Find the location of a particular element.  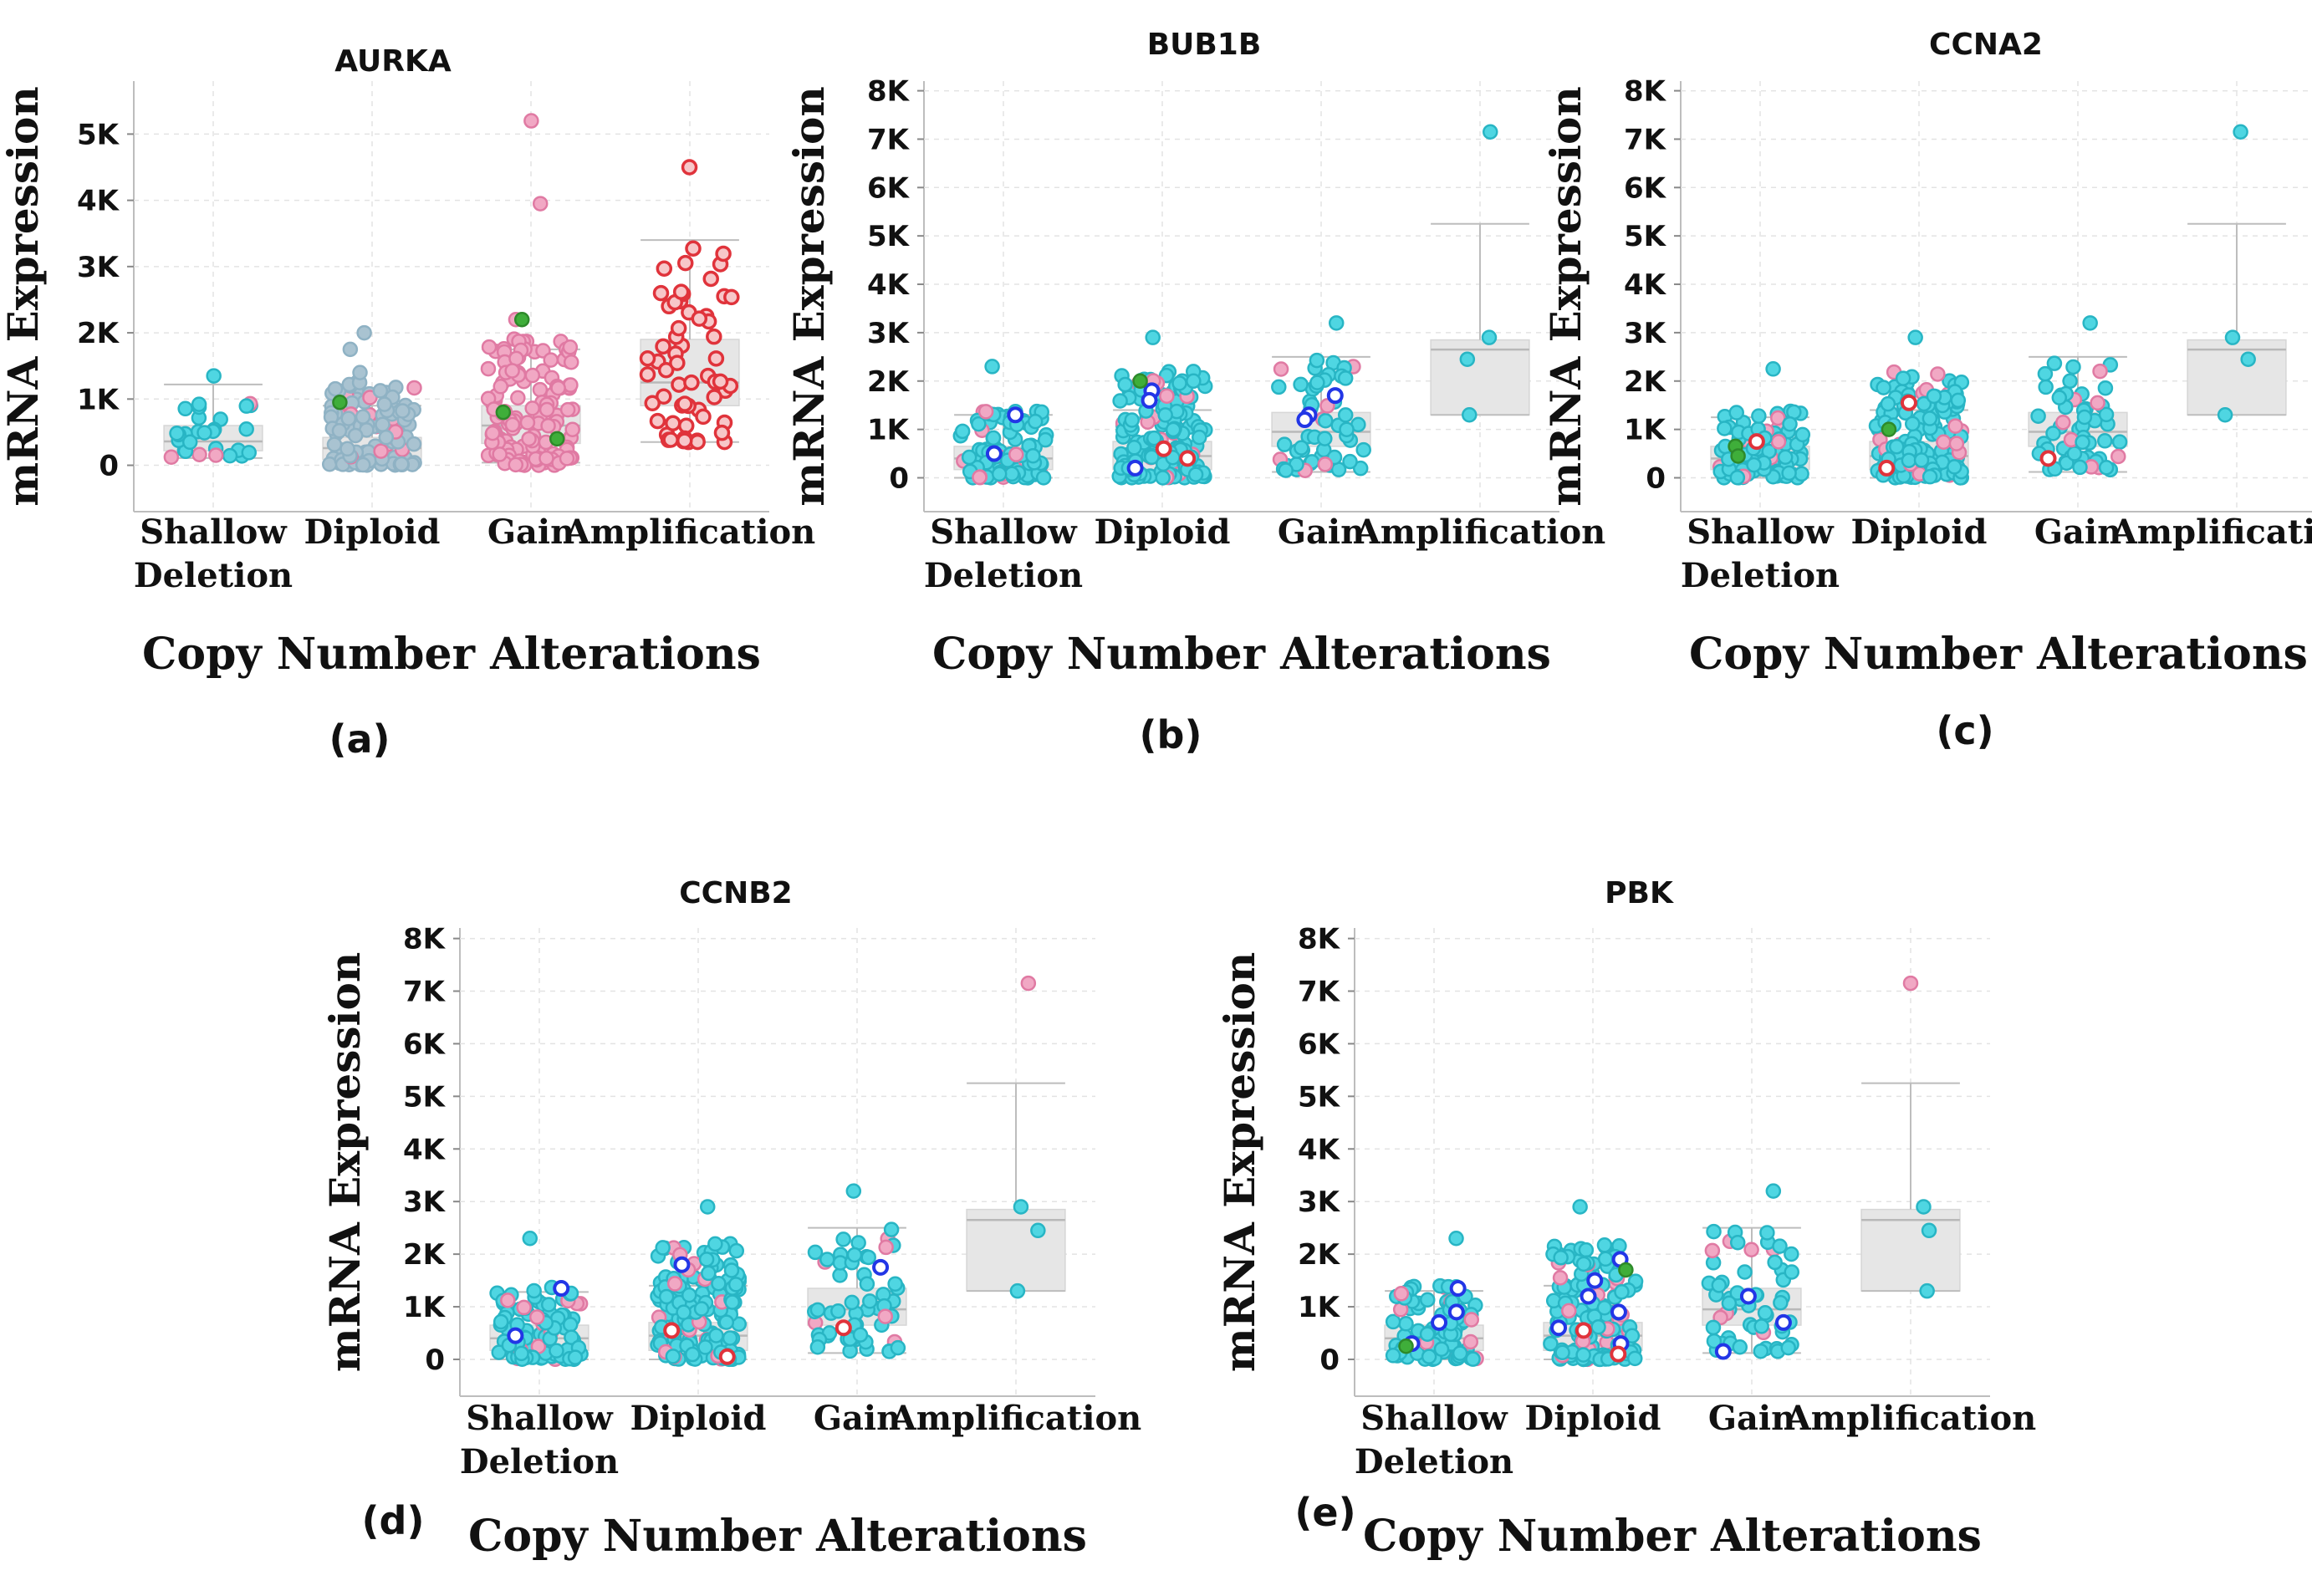

box is located at coordinates (1480, 377).